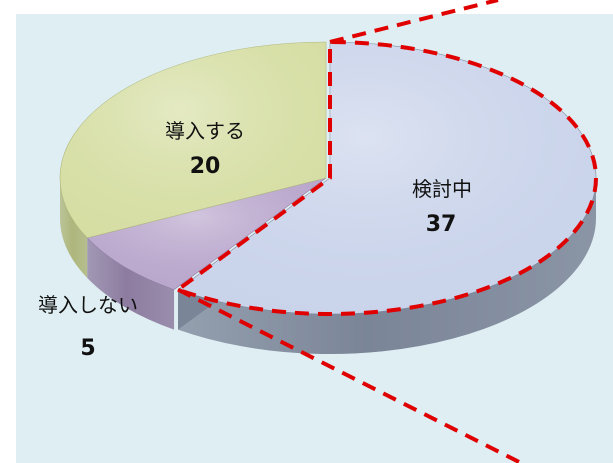 The image size is (613, 463). I want to click on callout-line-top, so click(414, 22).